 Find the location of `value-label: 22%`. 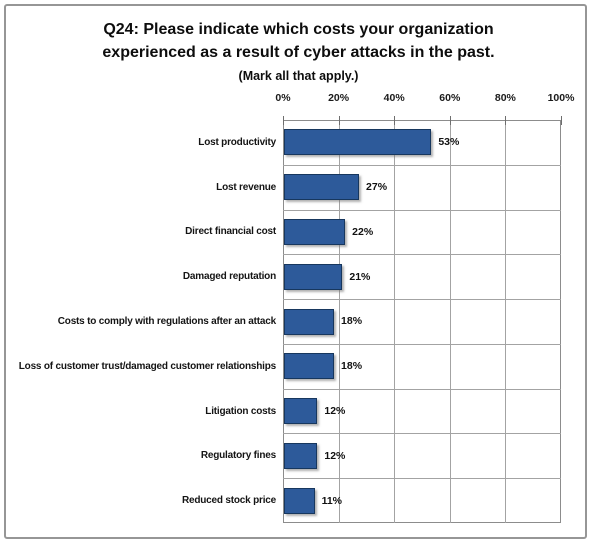

value-label: 22% is located at coordinates (363, 231).